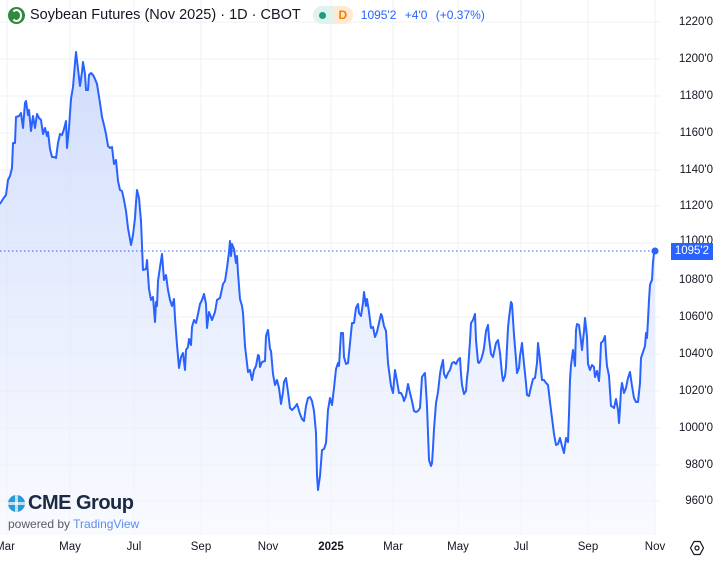 This screenshot has width=717, height=563. What do you see at coordinates (460, 15) in the screenshot?
I see `price-change-pct: (+0.37%)` at bounding box center [460, 15].